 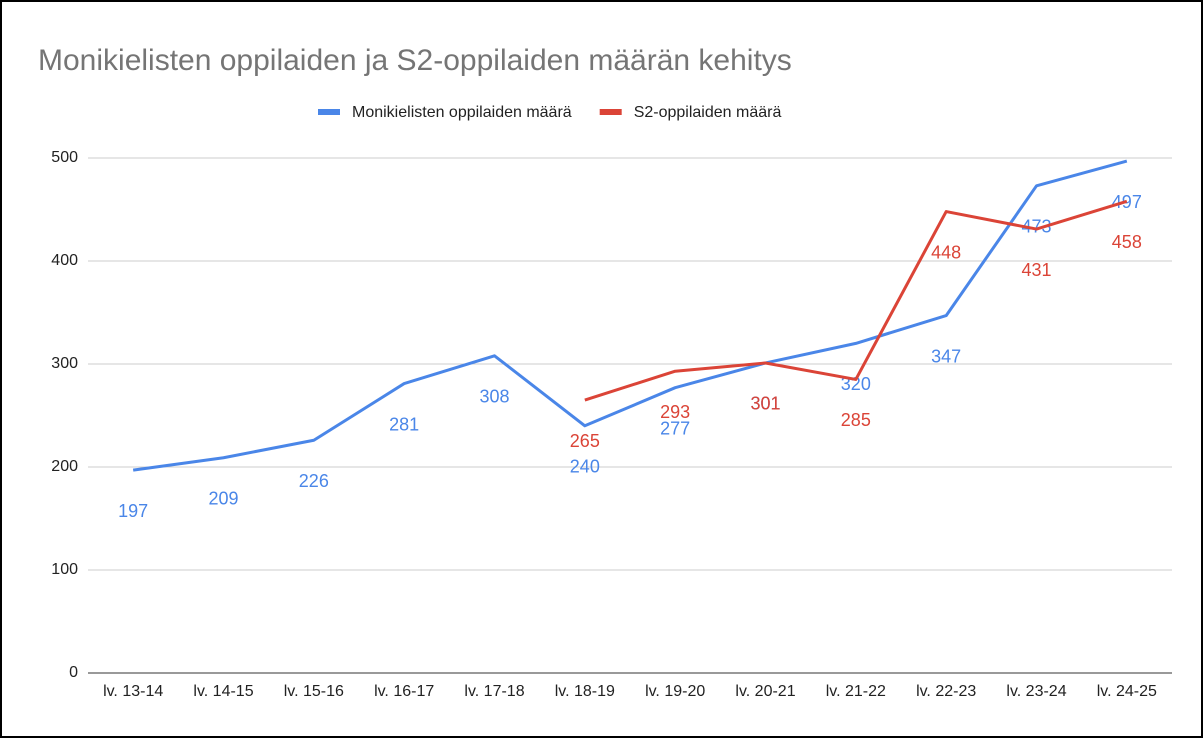 What do you see at coordinates (64, 466) in the screenshot?
I see `y-tick-label: 200` at bounding box center [64, 466].